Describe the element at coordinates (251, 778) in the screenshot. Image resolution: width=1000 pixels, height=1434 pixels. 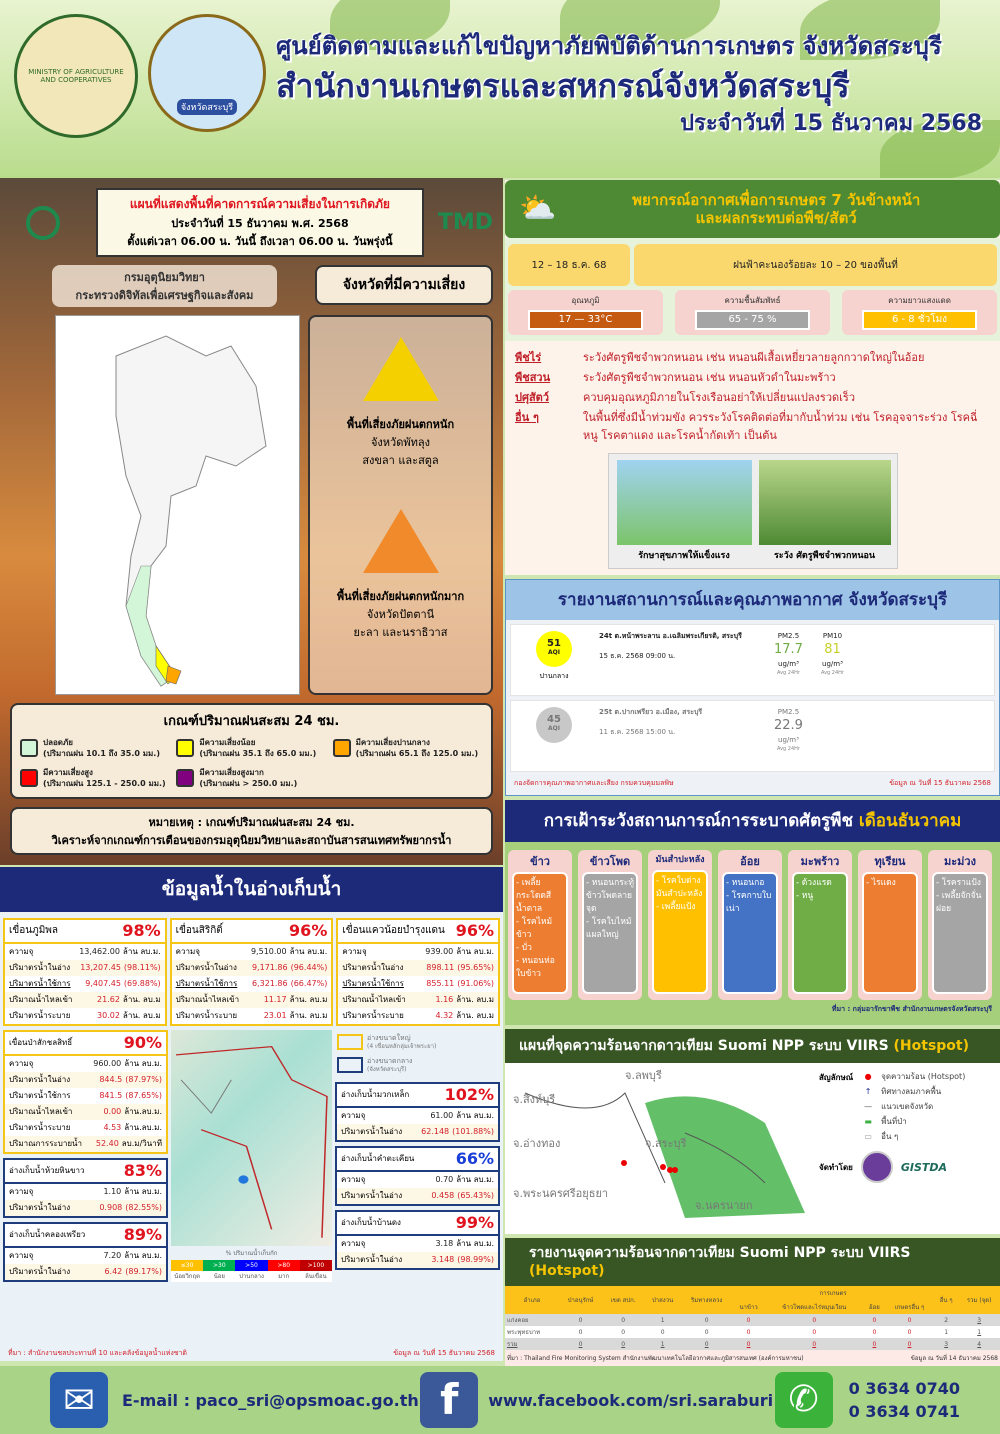
I see `legend-item: มีความเสี่ยงสูงมาก (ปริมาณฝน > 250.0 มม.)` at that location.